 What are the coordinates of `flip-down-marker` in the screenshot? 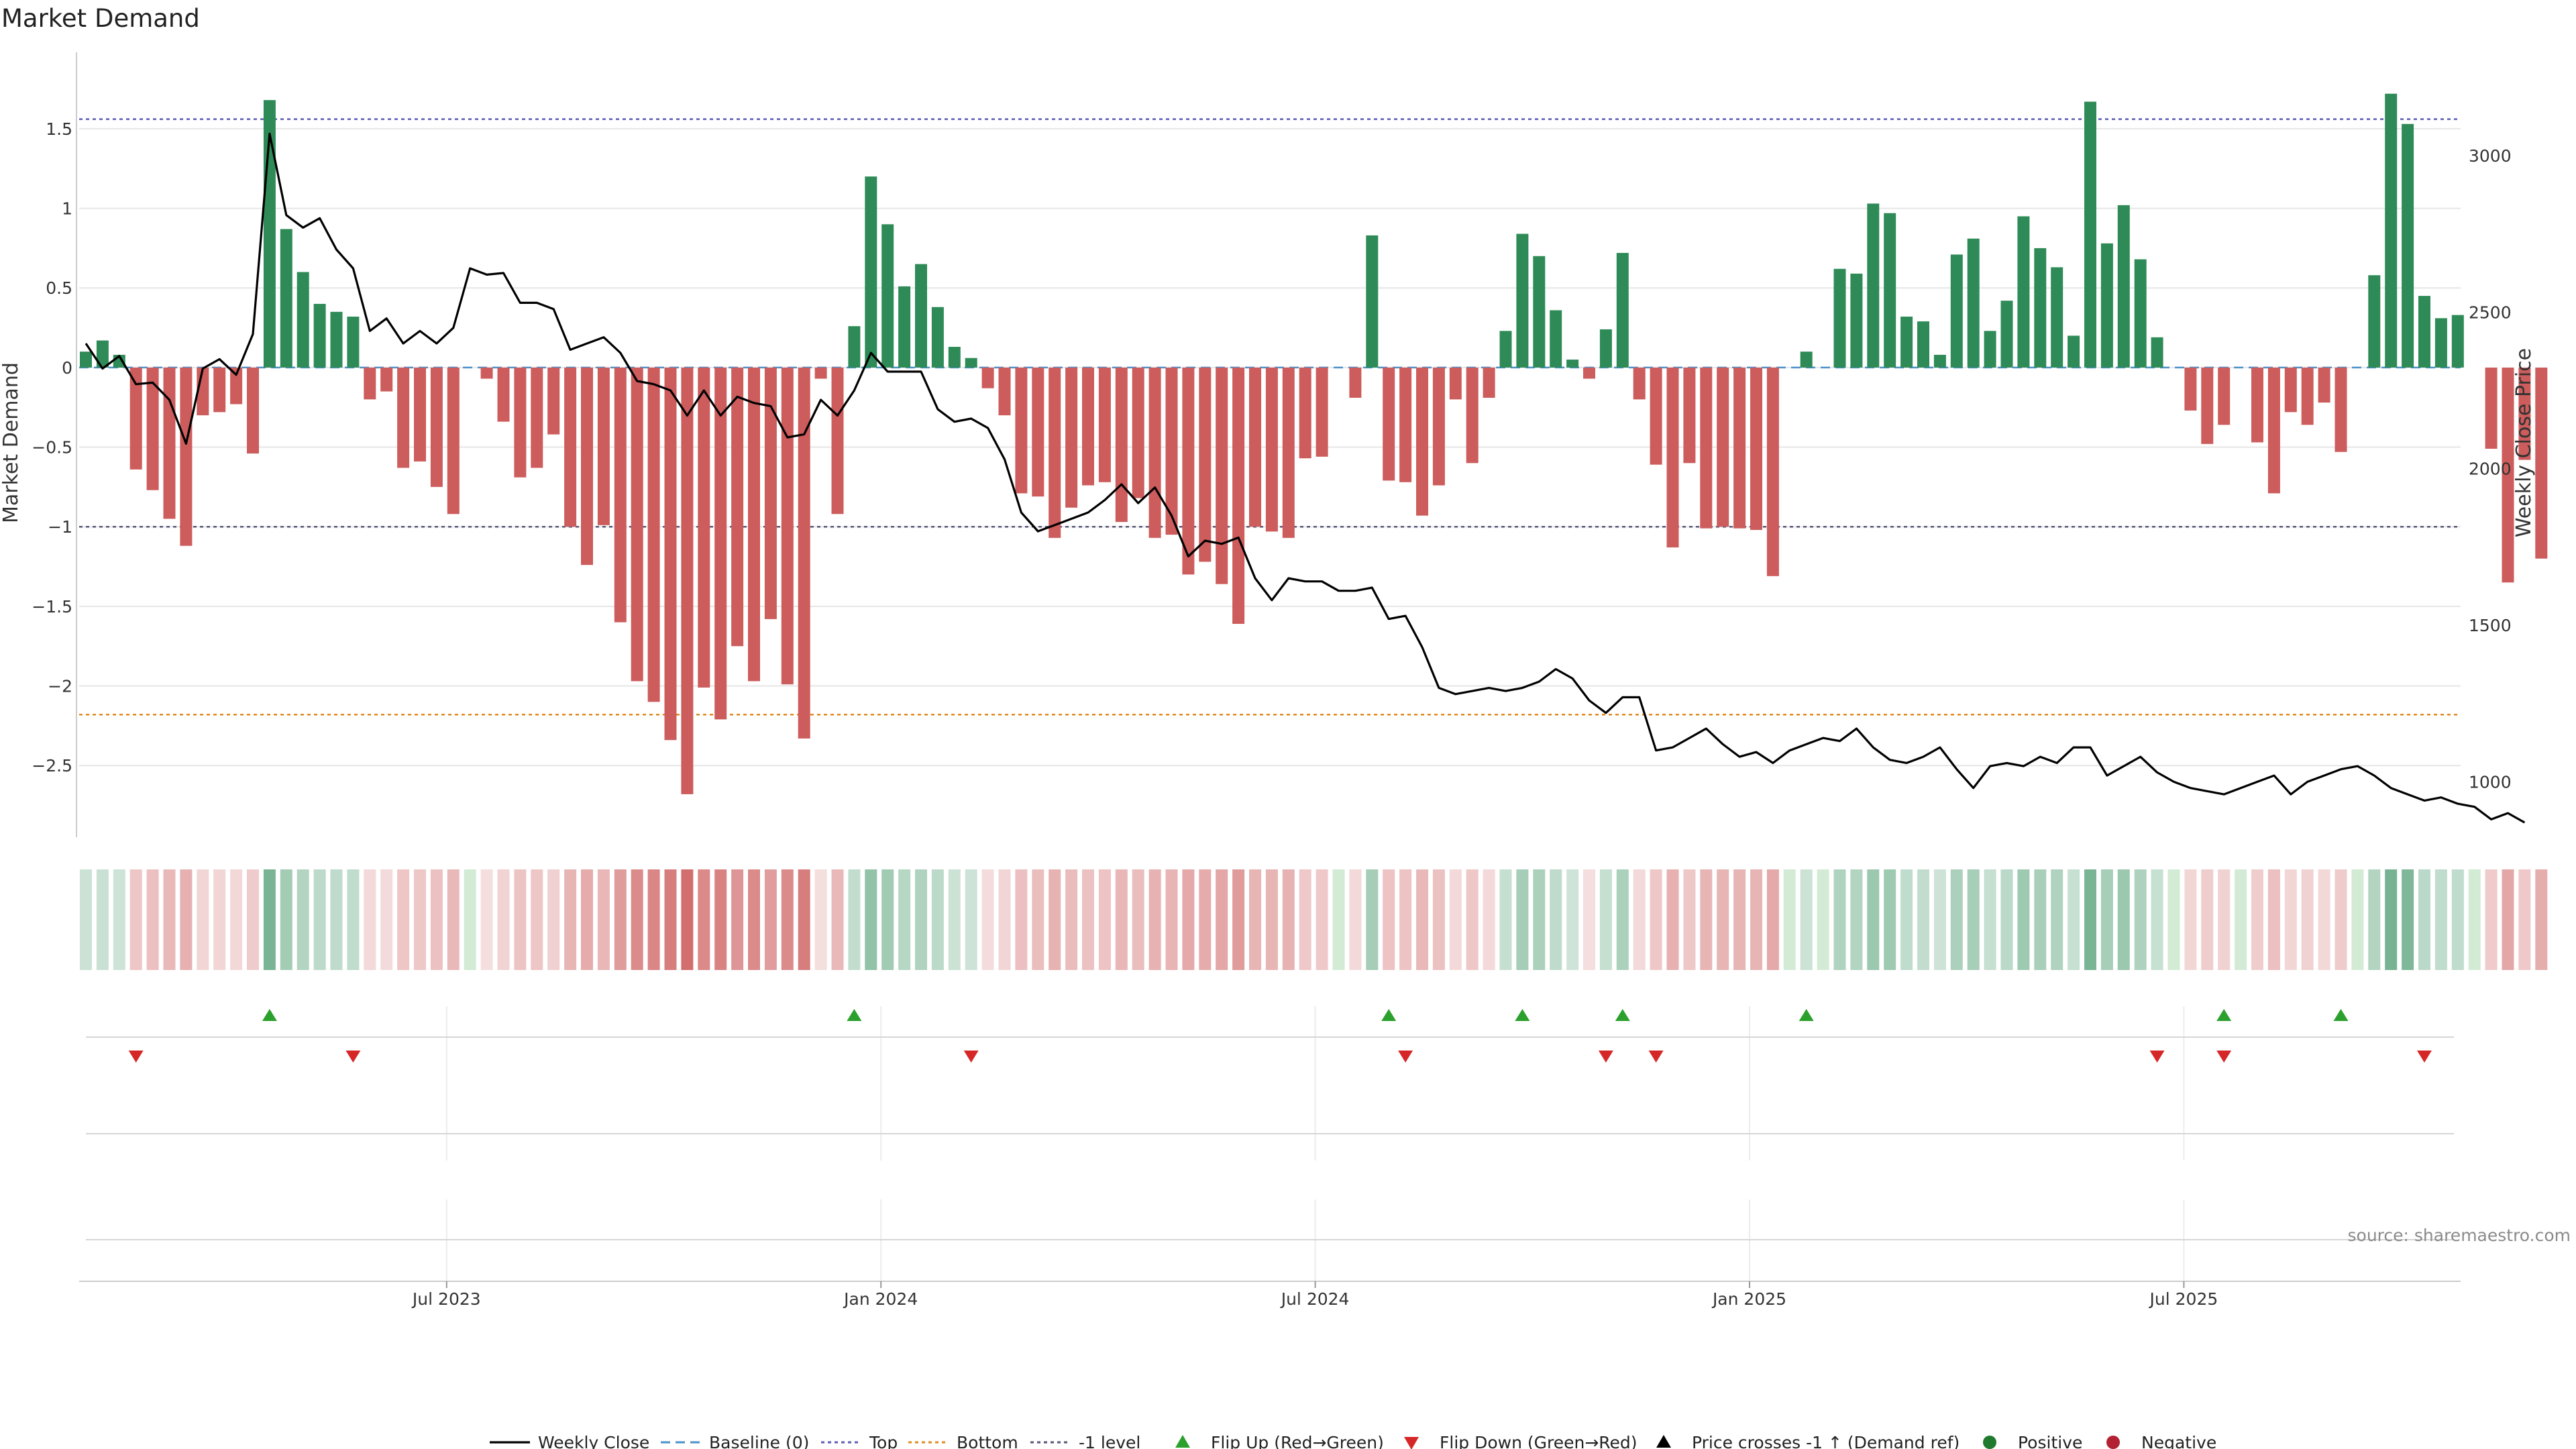 It's located at (136, 1057).